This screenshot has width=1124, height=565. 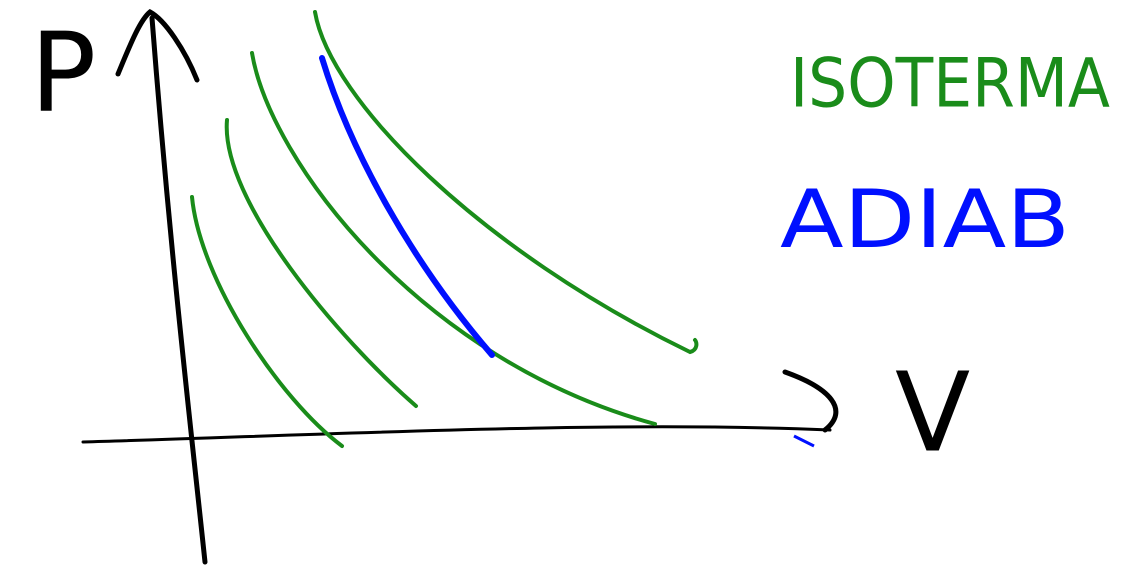 What do you see at coordinates (810, 401) in the screenshot?
I see `x-arrow` at bounding box center [810, 401].